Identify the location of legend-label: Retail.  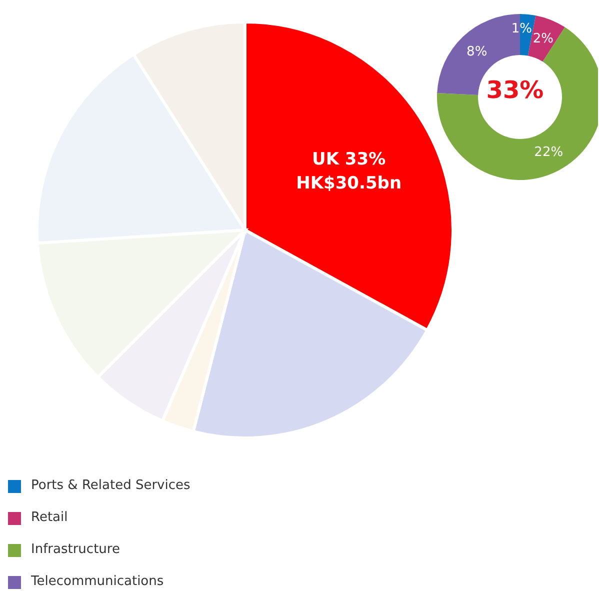
(49, 518).